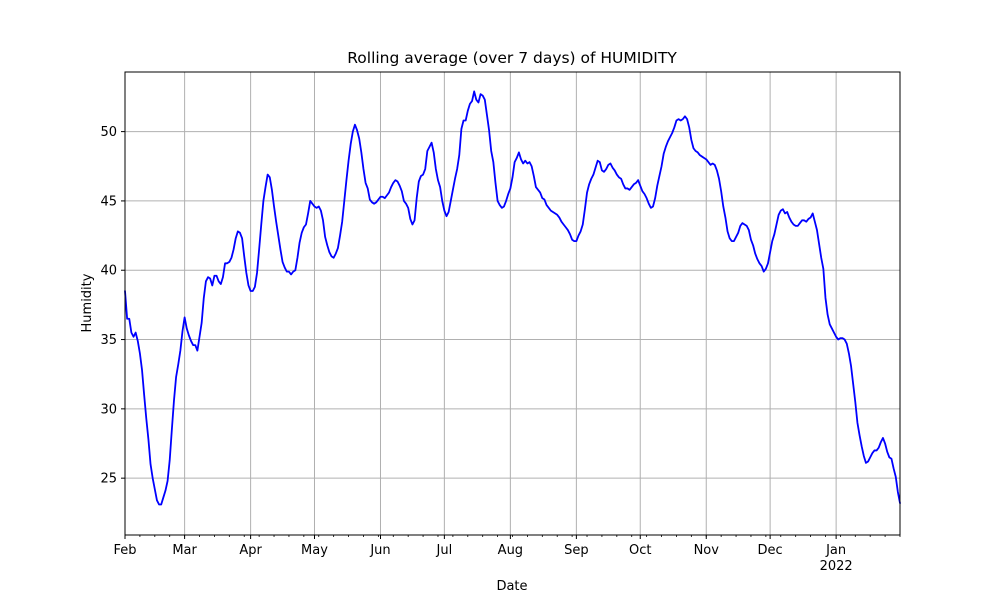 The image size is (1000, 600). I want to click on y-axis-label: Humidity, so click(87, 302).